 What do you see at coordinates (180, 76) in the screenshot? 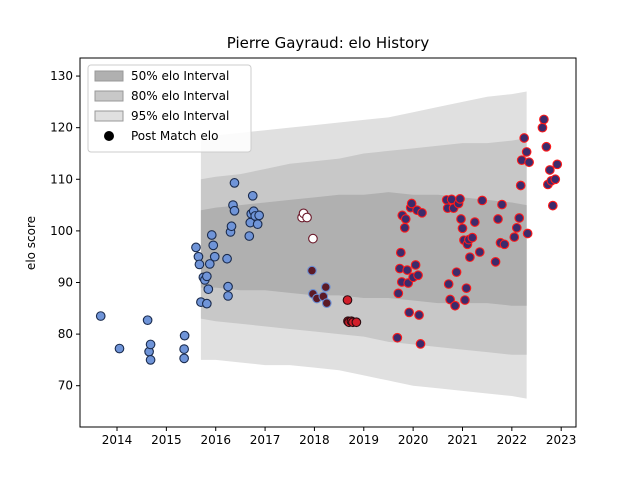
I see `legend-label: 50% elo Interval` at bounding box center [180, 76].